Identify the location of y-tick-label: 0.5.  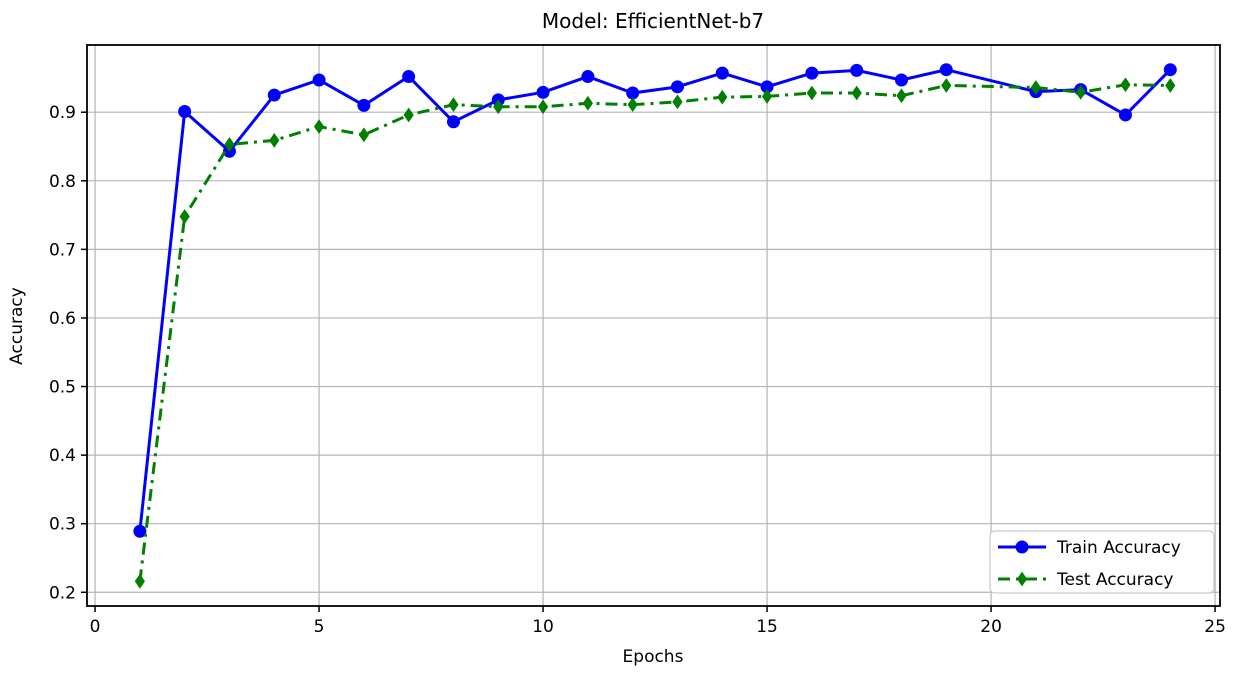
(62, 388).